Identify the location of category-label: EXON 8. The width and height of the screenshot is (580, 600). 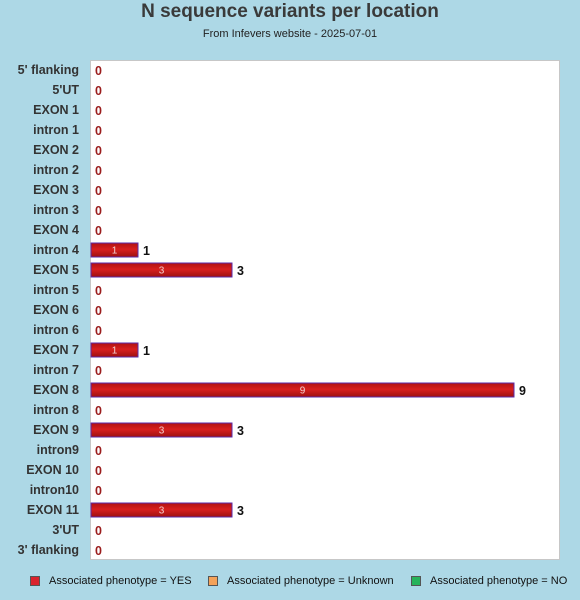
(56, 390).